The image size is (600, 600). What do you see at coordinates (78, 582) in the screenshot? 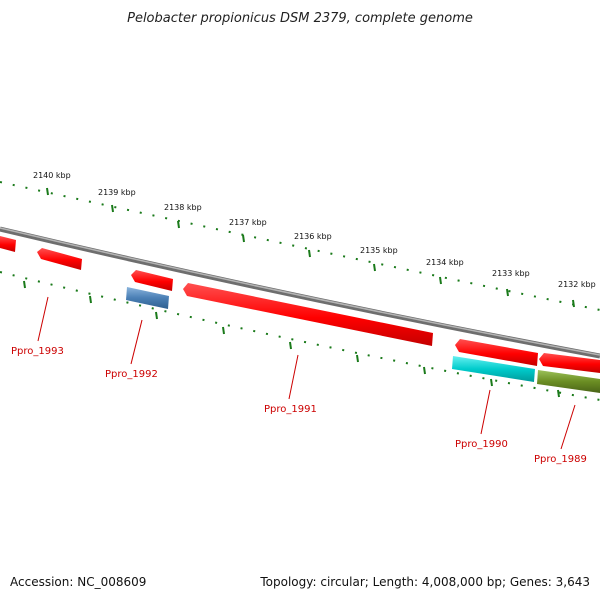
I see `accession-text: Accession: NC_008609` at bounding box center [78, 582].